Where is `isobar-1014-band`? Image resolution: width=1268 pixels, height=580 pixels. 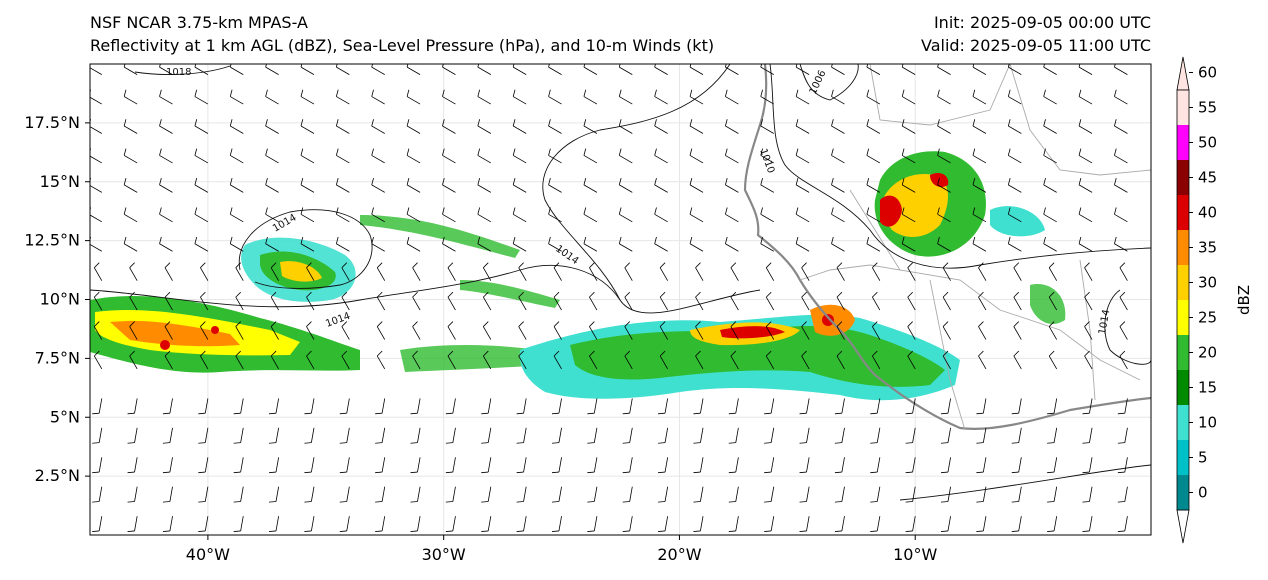
isobar-1014-band is located at coordinates (425, 289).